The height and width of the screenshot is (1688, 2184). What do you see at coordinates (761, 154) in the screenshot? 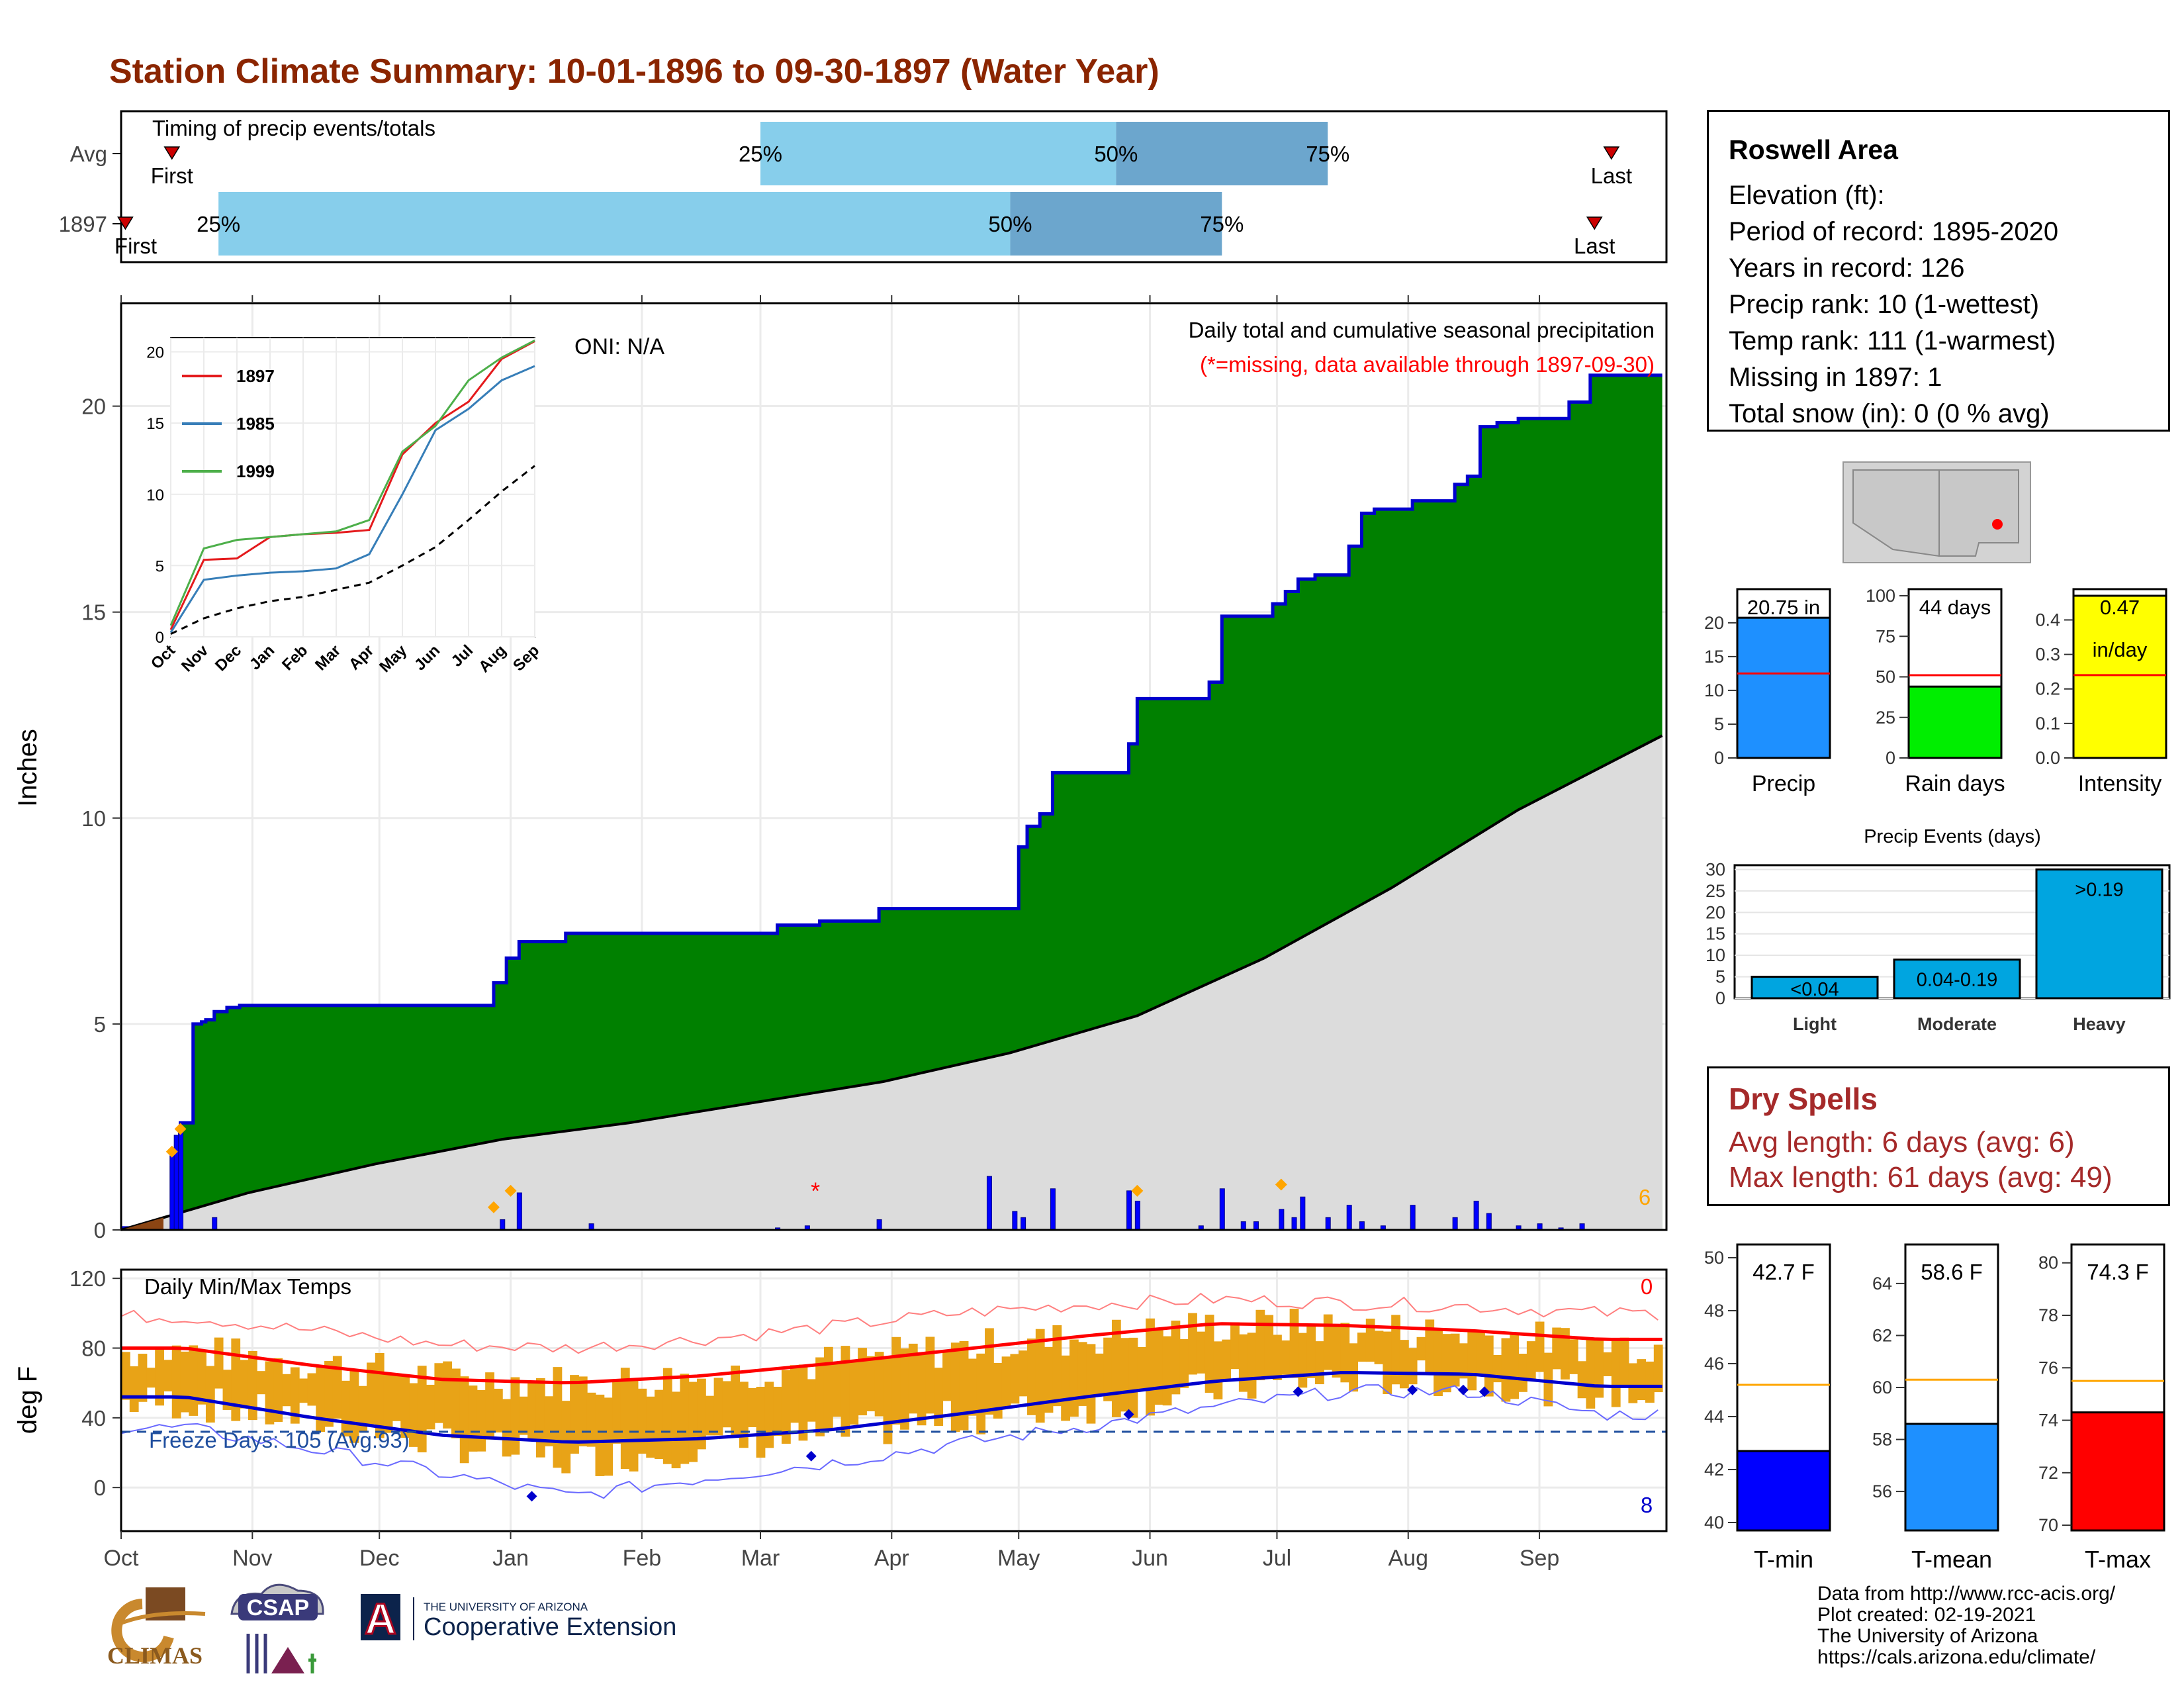
I see `timing-pct-label: 25%` at bounding box center [761, 154].